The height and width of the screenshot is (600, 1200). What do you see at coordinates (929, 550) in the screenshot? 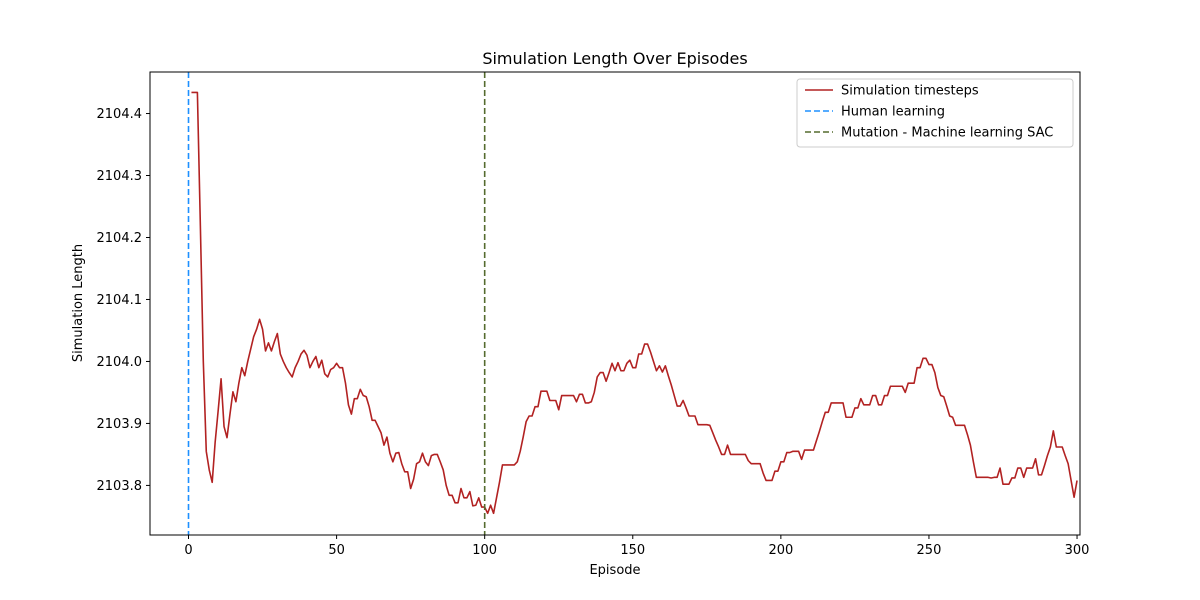
I see `x-tick-label: 250` at bounding box center [929, 550].